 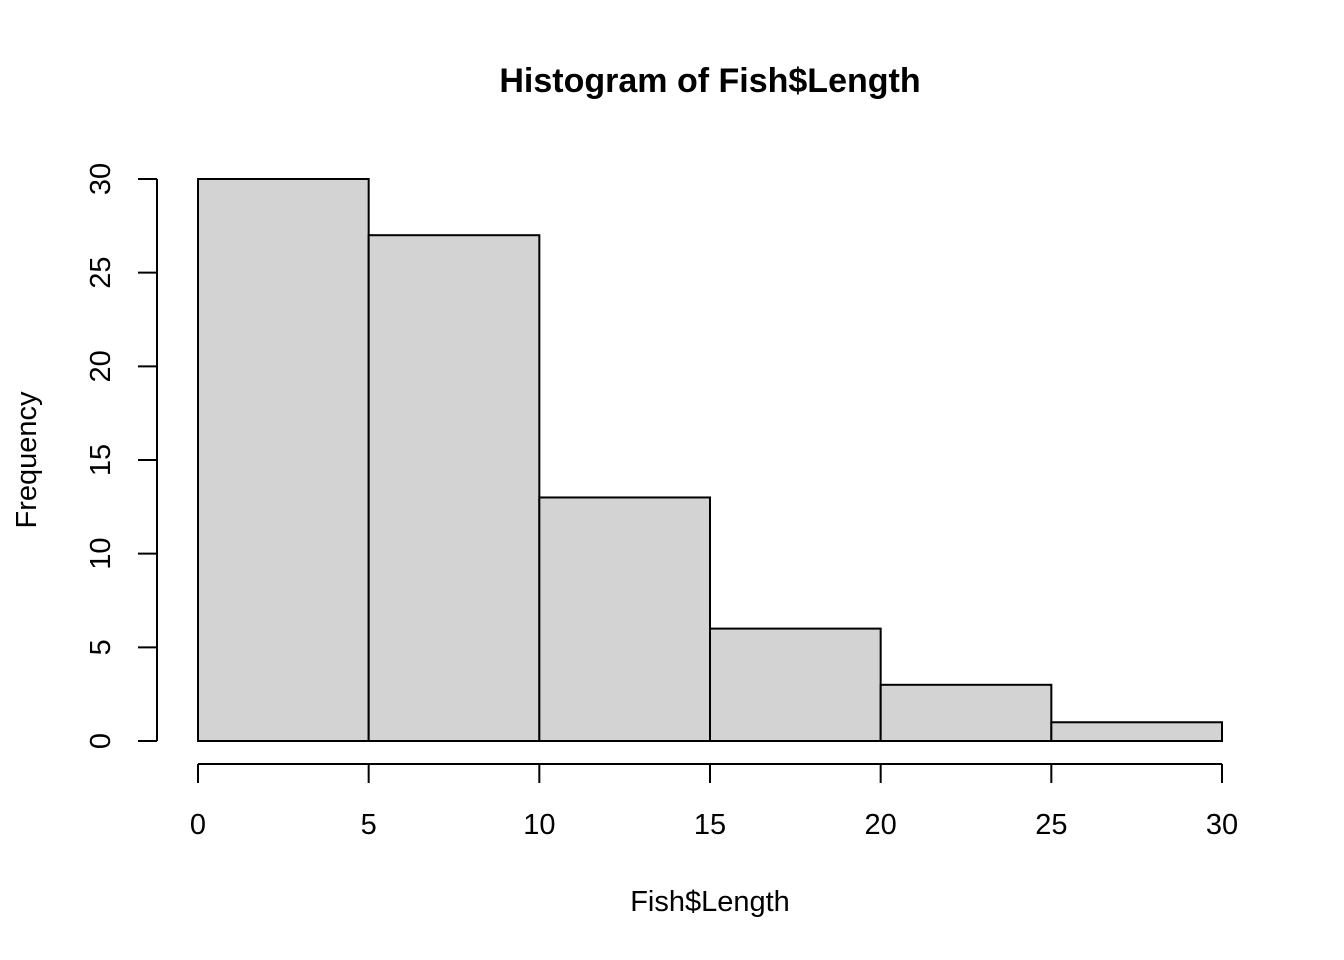 I want to click on chart-title: Histogram of Fish$Length, so click(x=709, y=81).